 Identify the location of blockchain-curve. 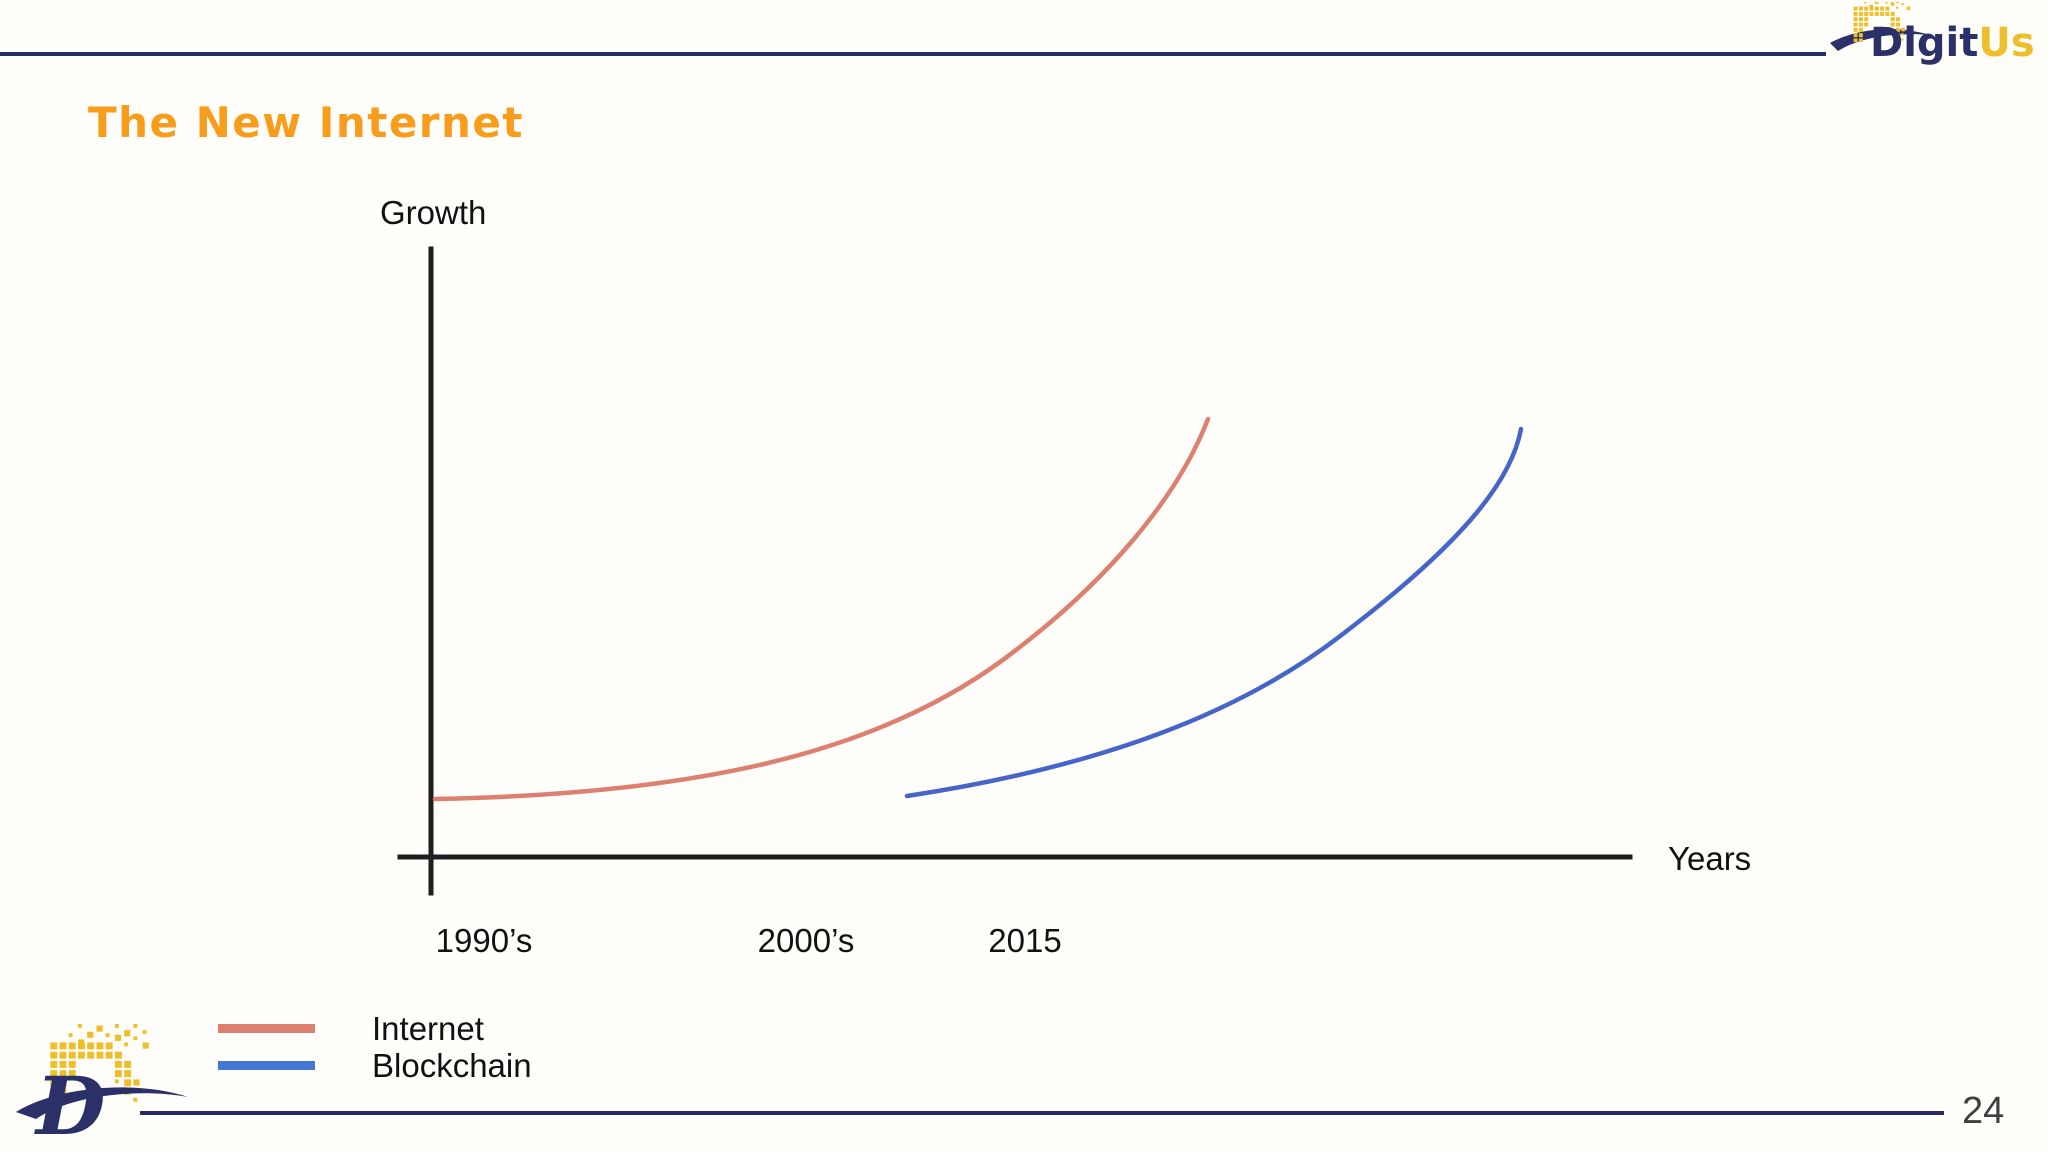
(1214, 612).